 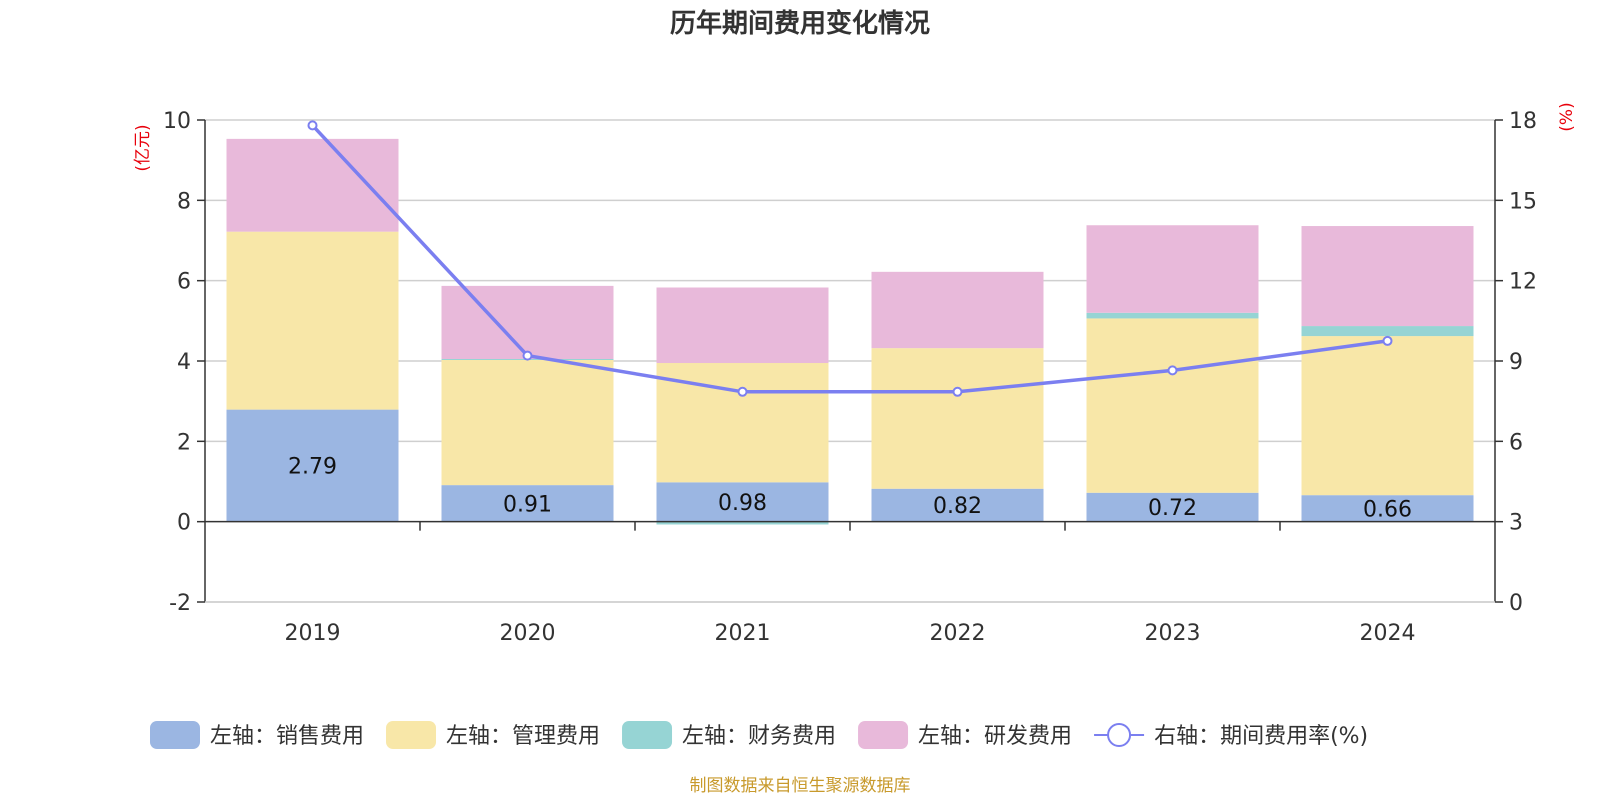 I want to click on legend-swatch-marker, so click(x=1119, y=735).